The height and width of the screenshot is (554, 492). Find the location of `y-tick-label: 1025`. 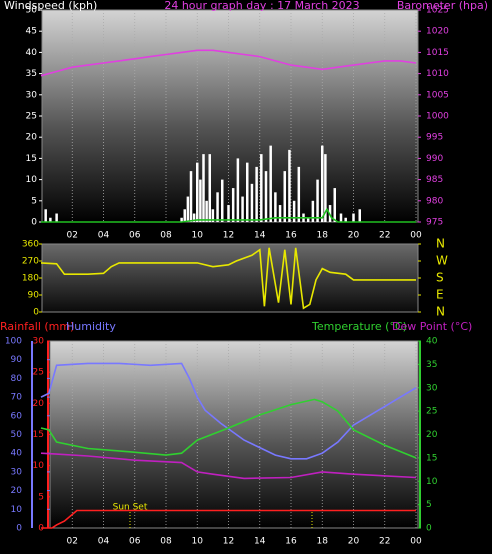

y-tick-label: 1025 is located at coordinates (437, 11).